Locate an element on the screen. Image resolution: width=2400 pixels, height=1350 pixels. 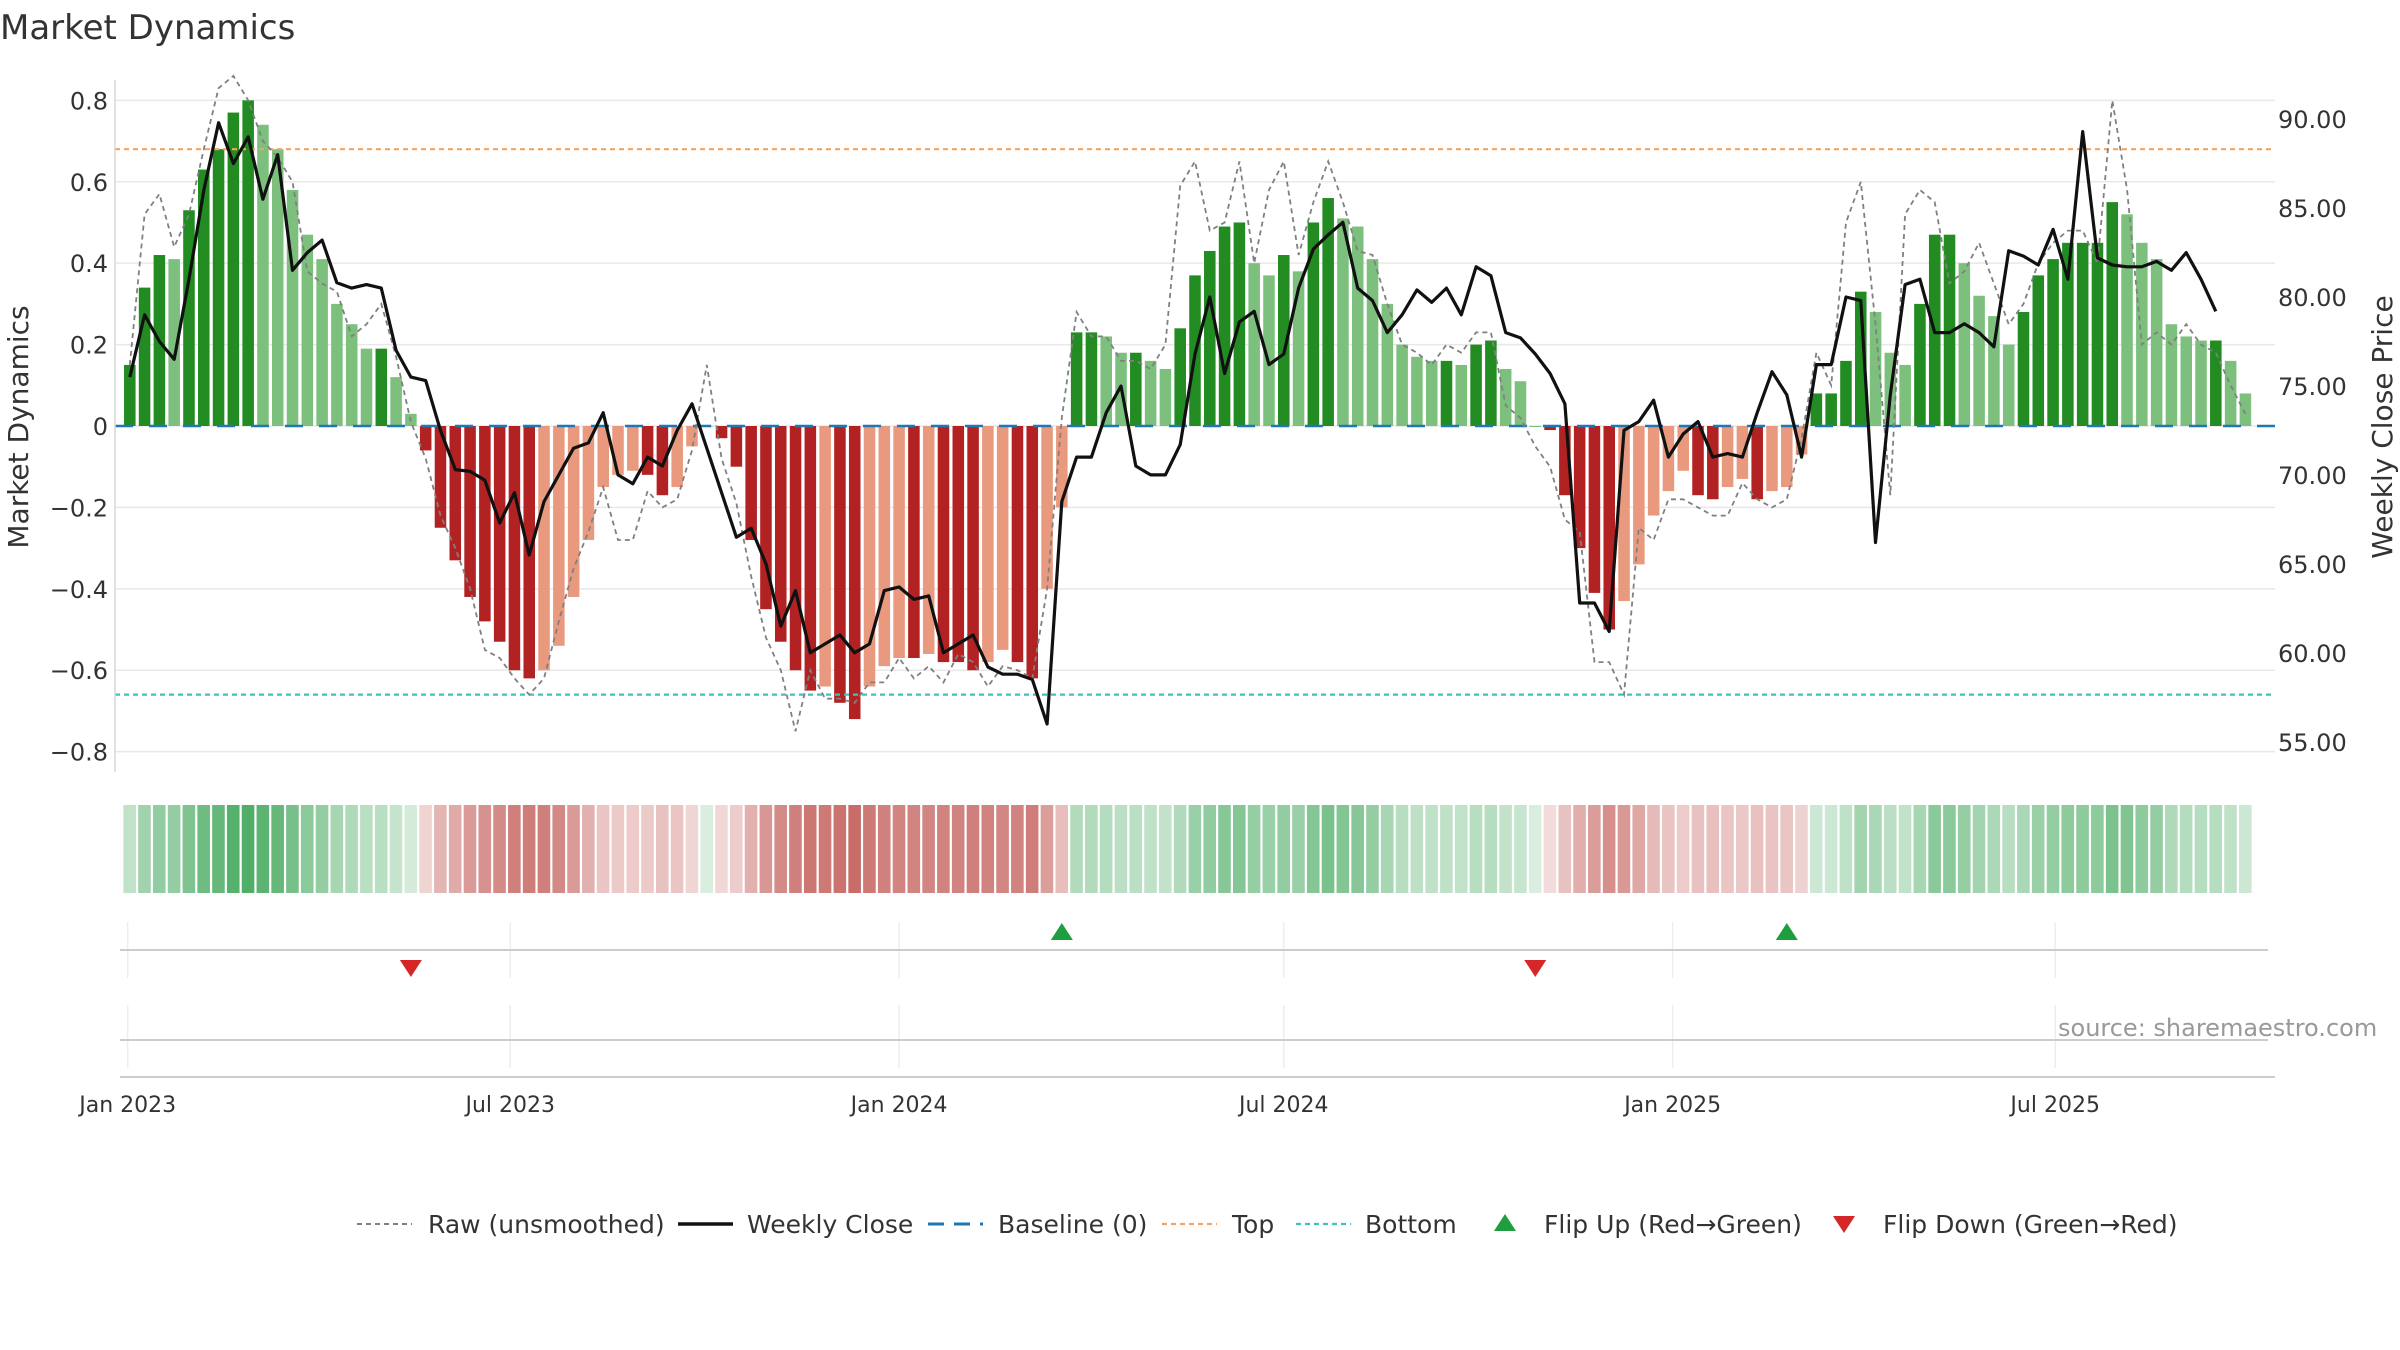
y-left-tick-label: −0.4 is located at coordinates (79, 590).